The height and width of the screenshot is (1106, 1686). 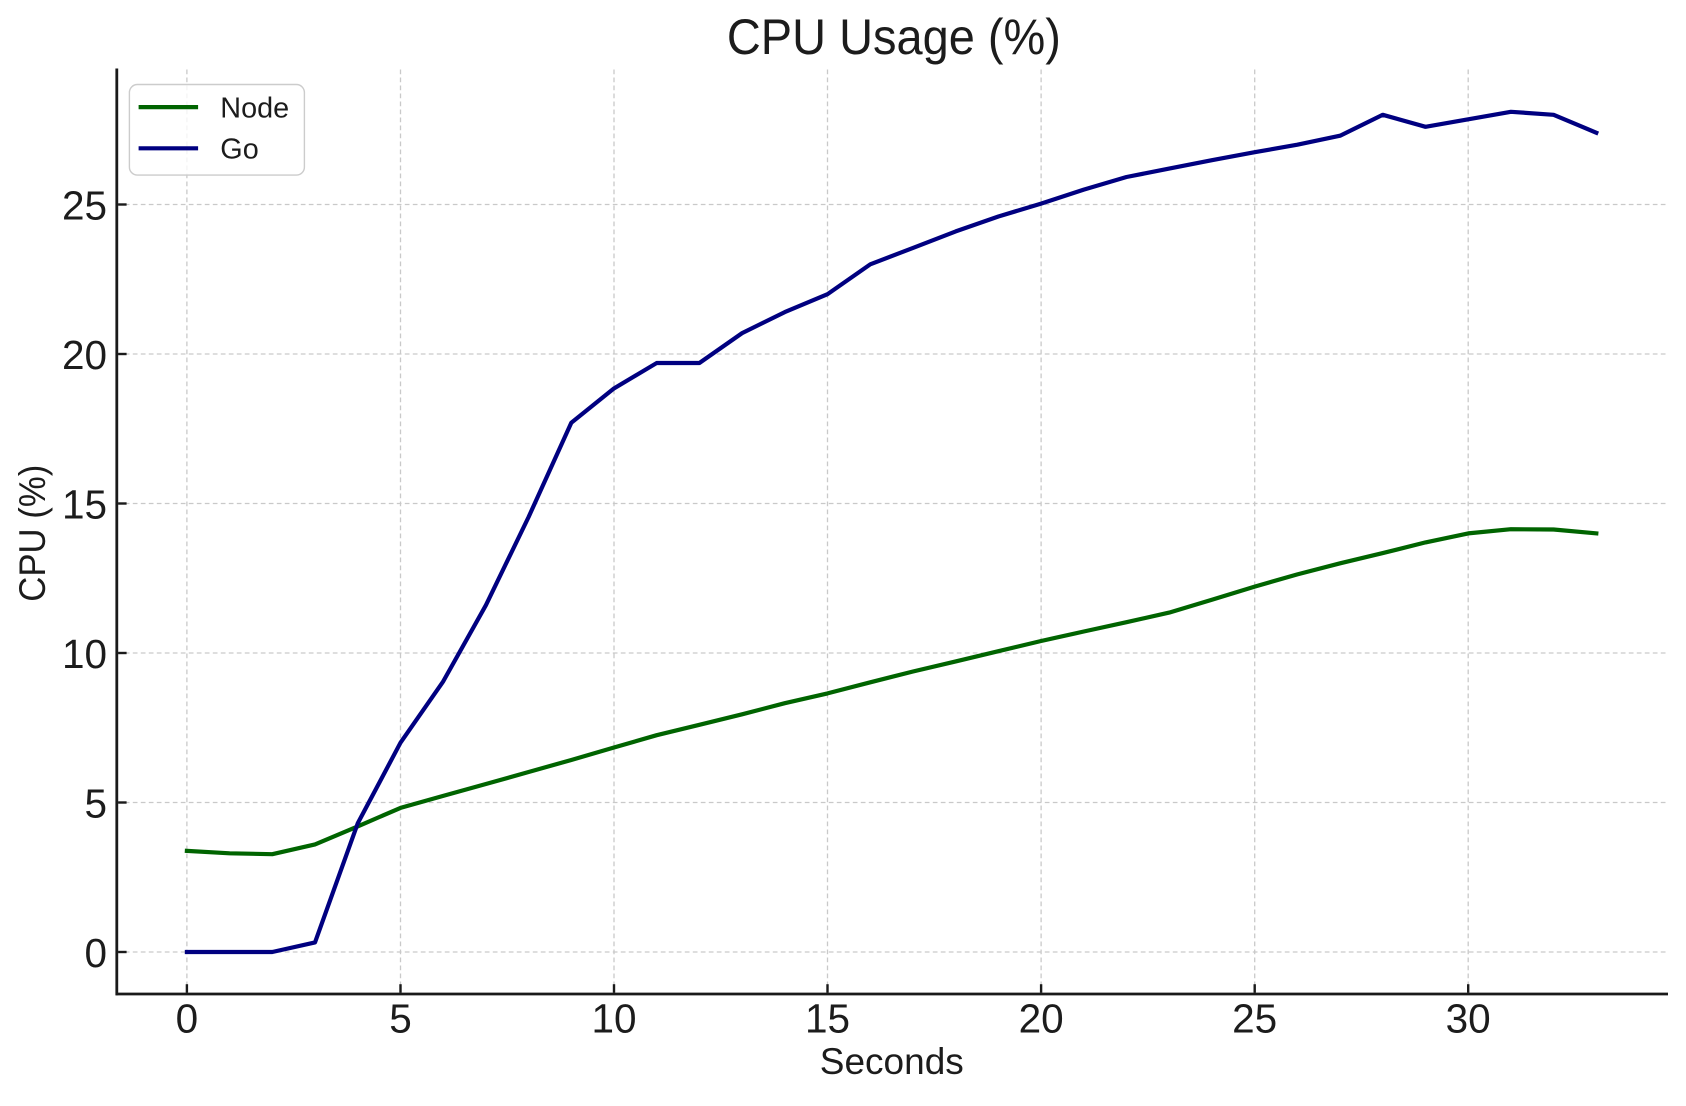 I want to click on svg-text: 30, so click(x=1468, y=1019).